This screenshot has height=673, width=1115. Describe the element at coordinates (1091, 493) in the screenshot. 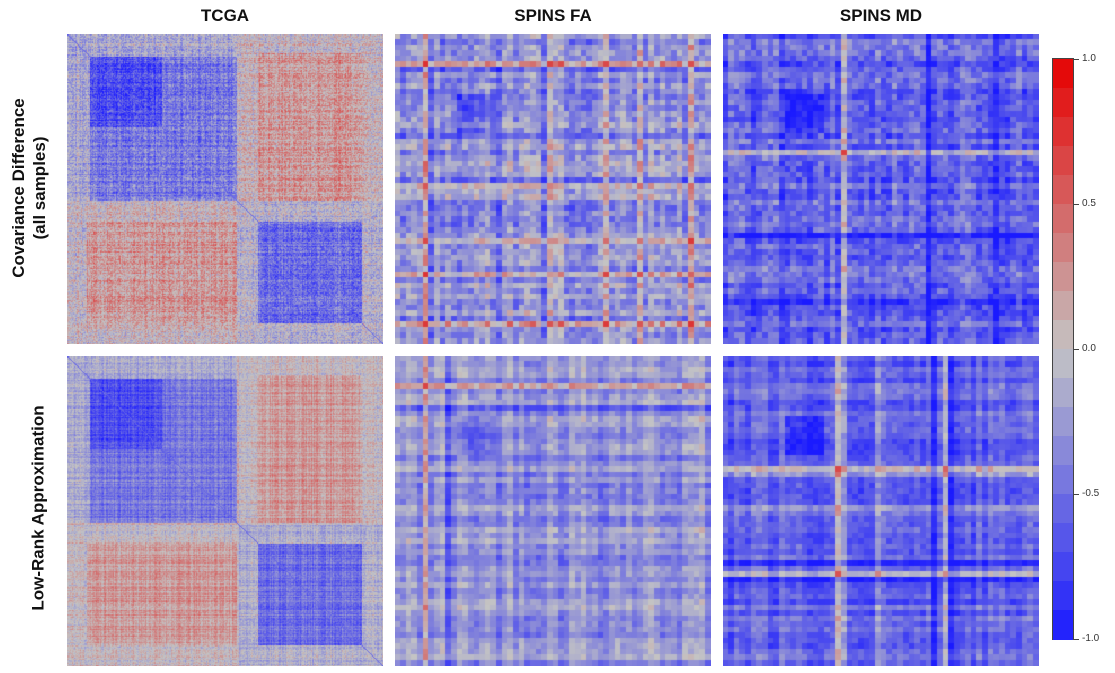

I see `colorbar-tick-label: -0.5` at that location.